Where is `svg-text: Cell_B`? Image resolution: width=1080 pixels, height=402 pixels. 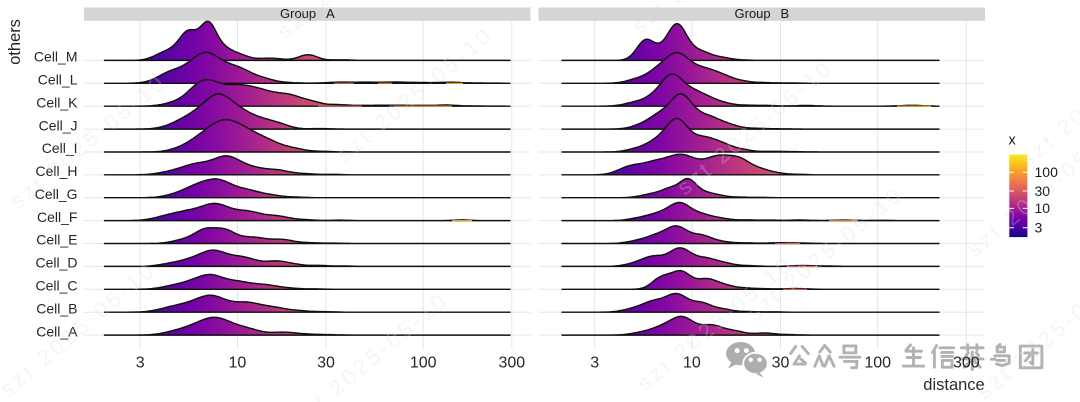 svg-text: Cell_B is located at coordinates (56, 308).